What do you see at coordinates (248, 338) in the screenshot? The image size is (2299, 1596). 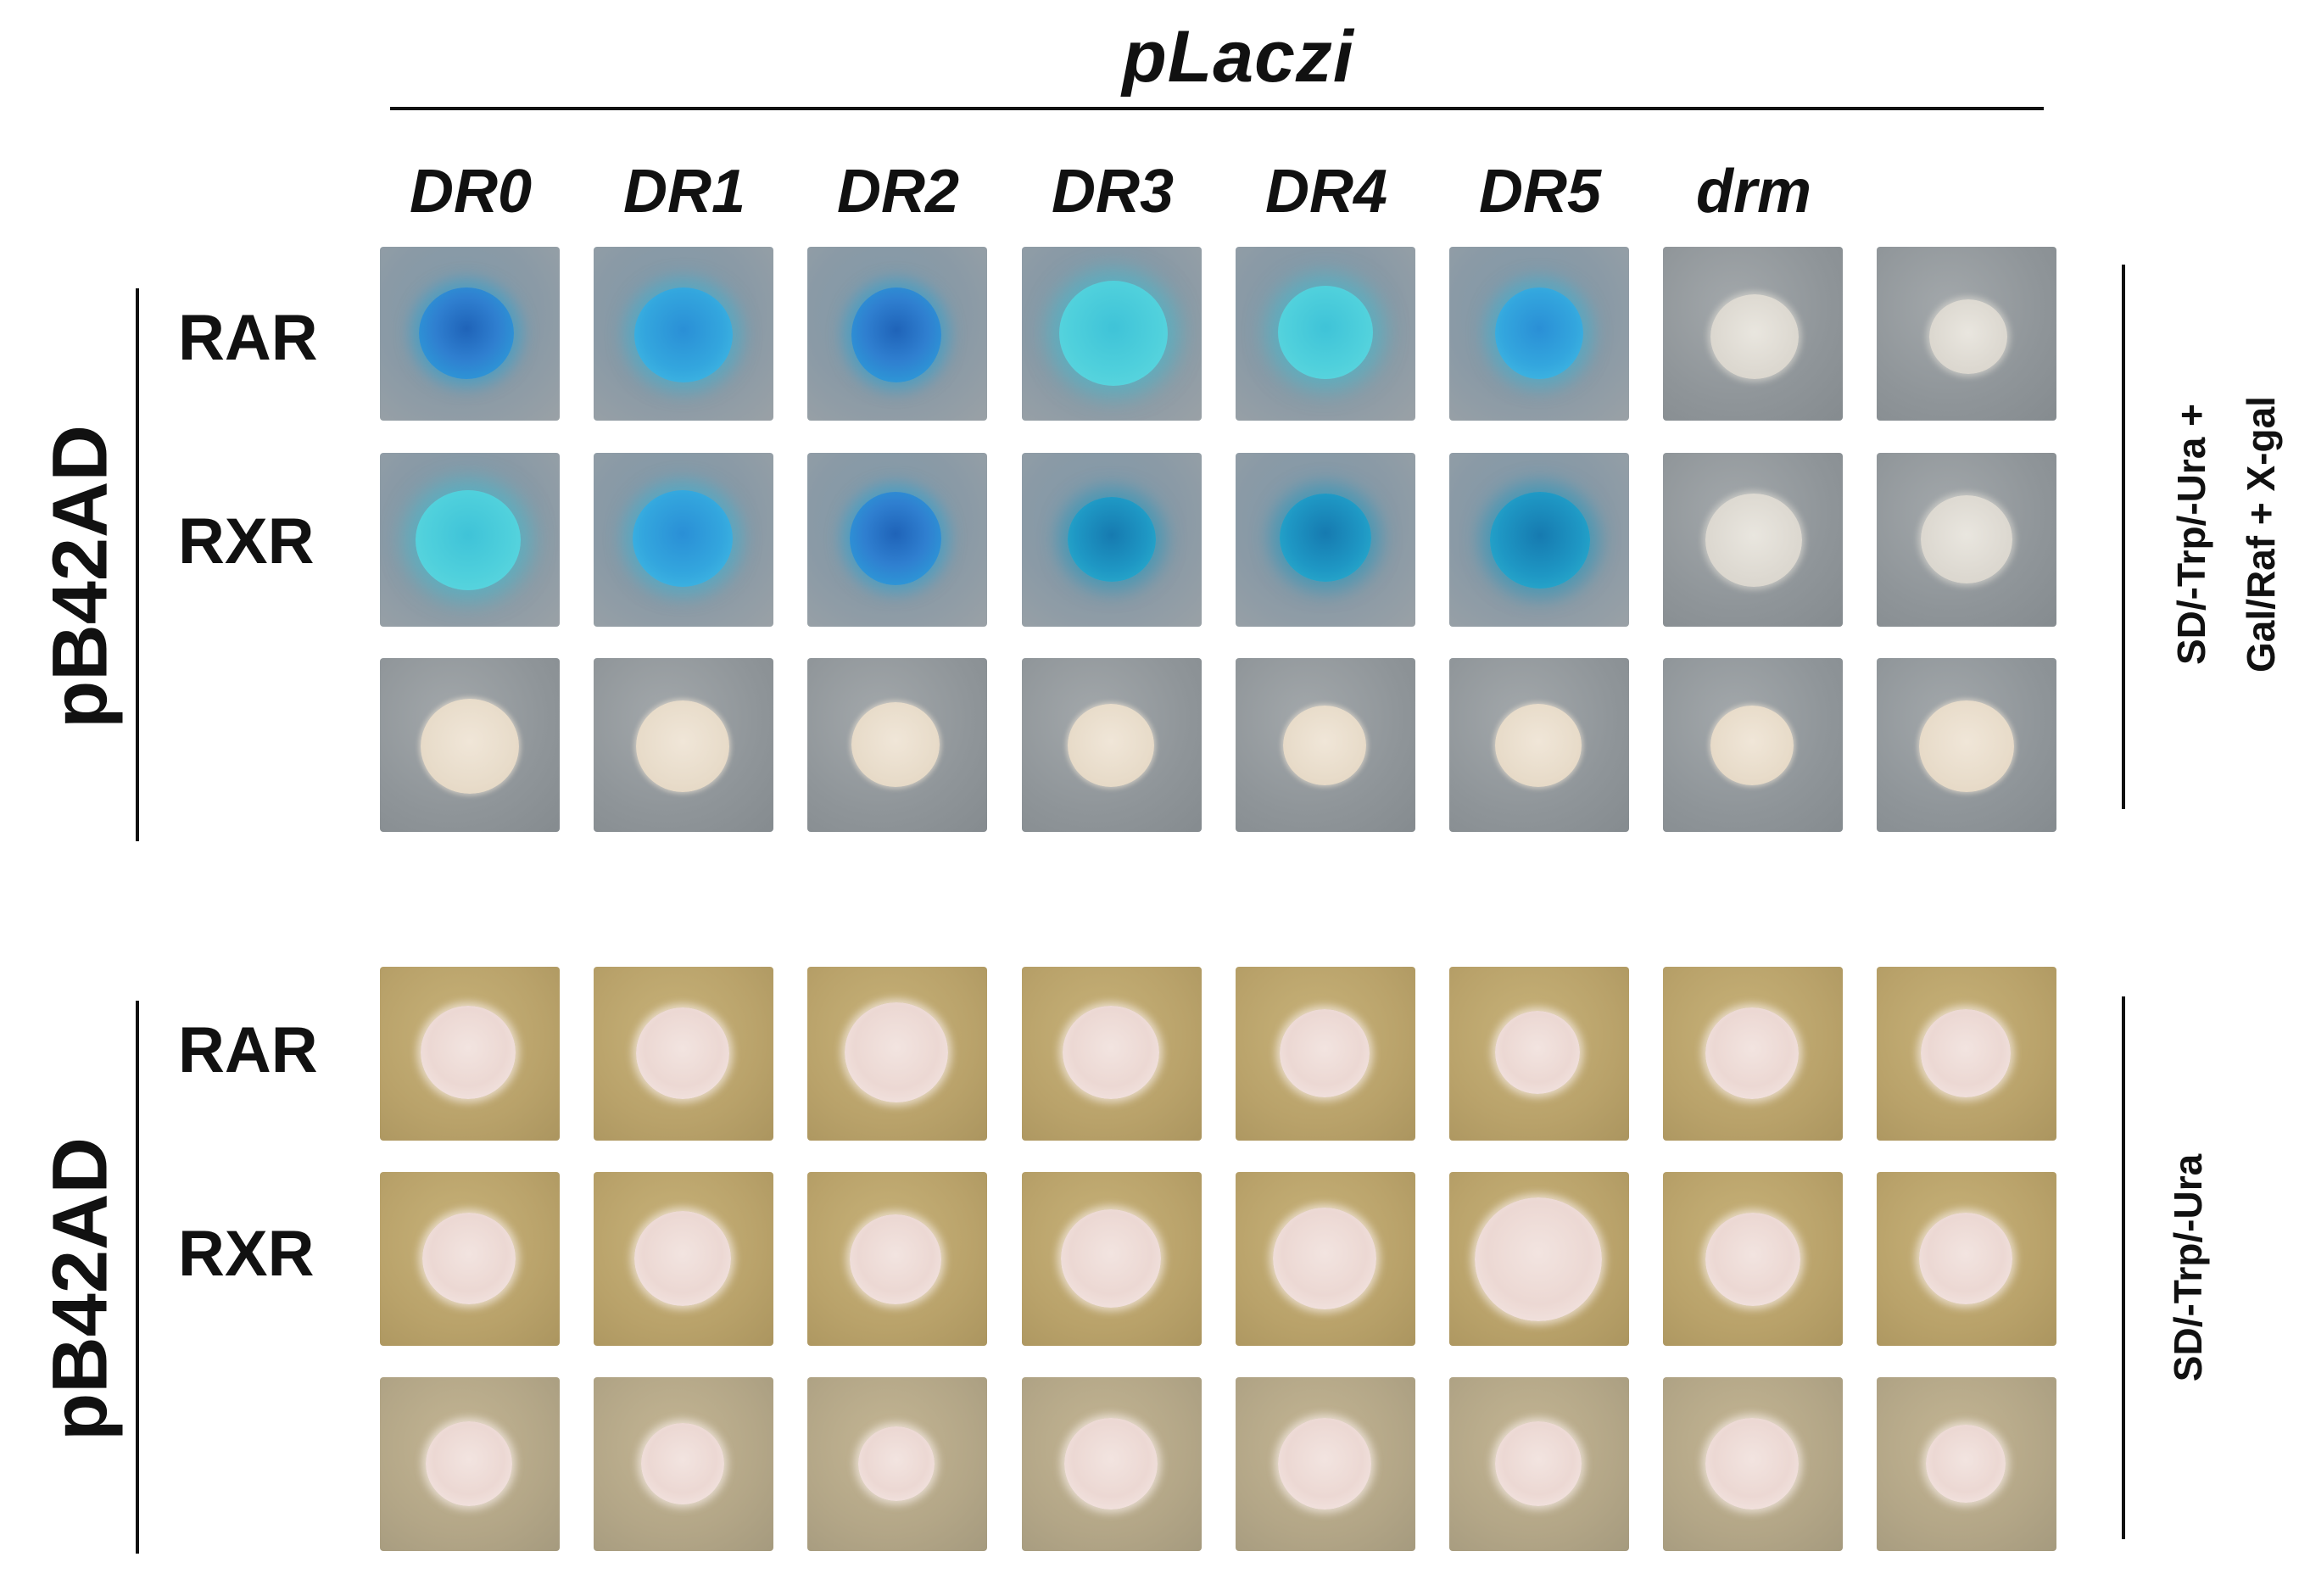 I see `panel1-row-label-rar: RAR` at bounding box center [248, 338].